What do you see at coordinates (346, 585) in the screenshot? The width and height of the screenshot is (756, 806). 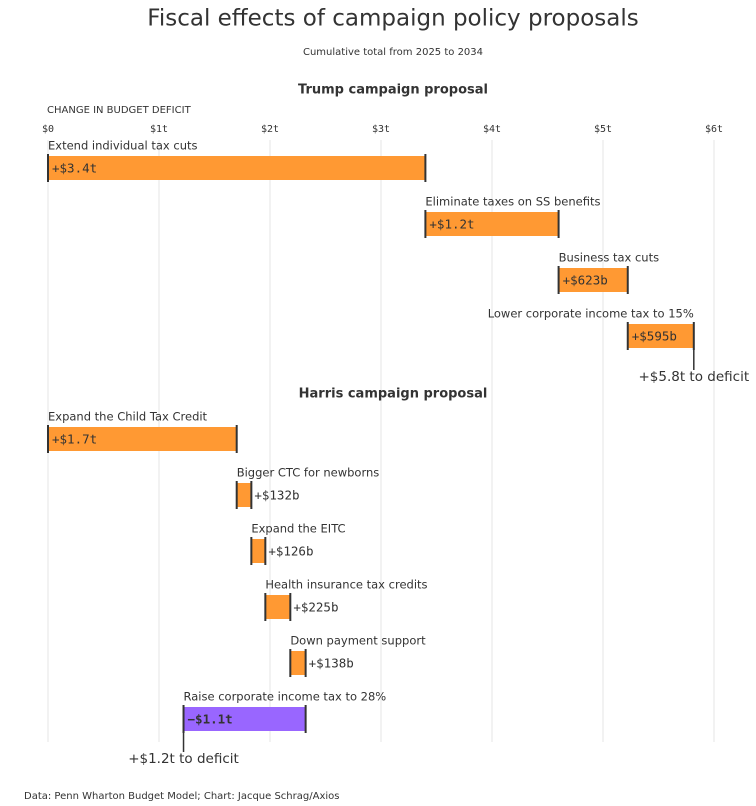 I see `category-label: Health insurance tax credits` at bounding box center [346, 585].